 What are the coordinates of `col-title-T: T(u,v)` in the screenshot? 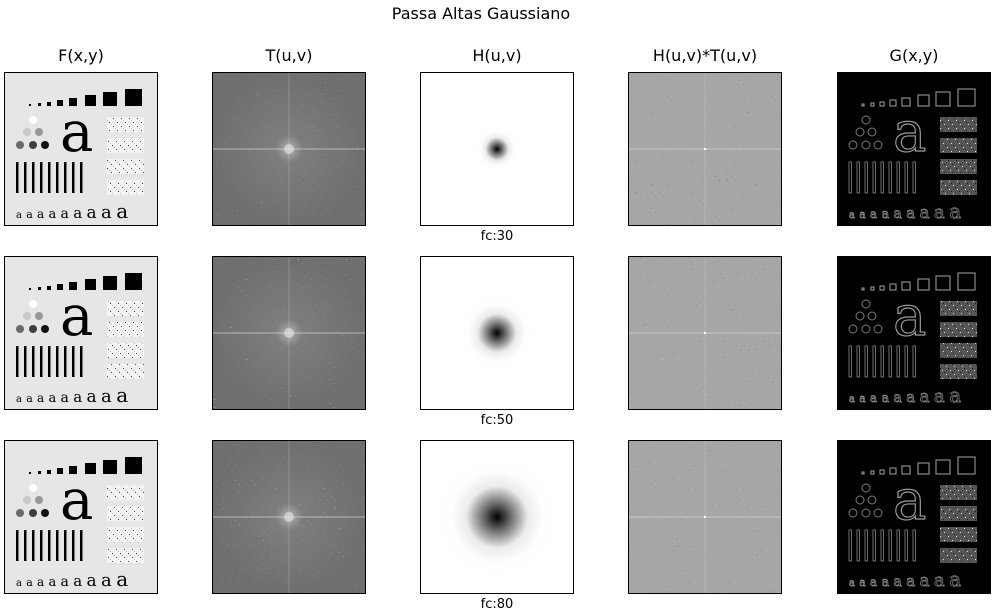 It's located at (289, 55).